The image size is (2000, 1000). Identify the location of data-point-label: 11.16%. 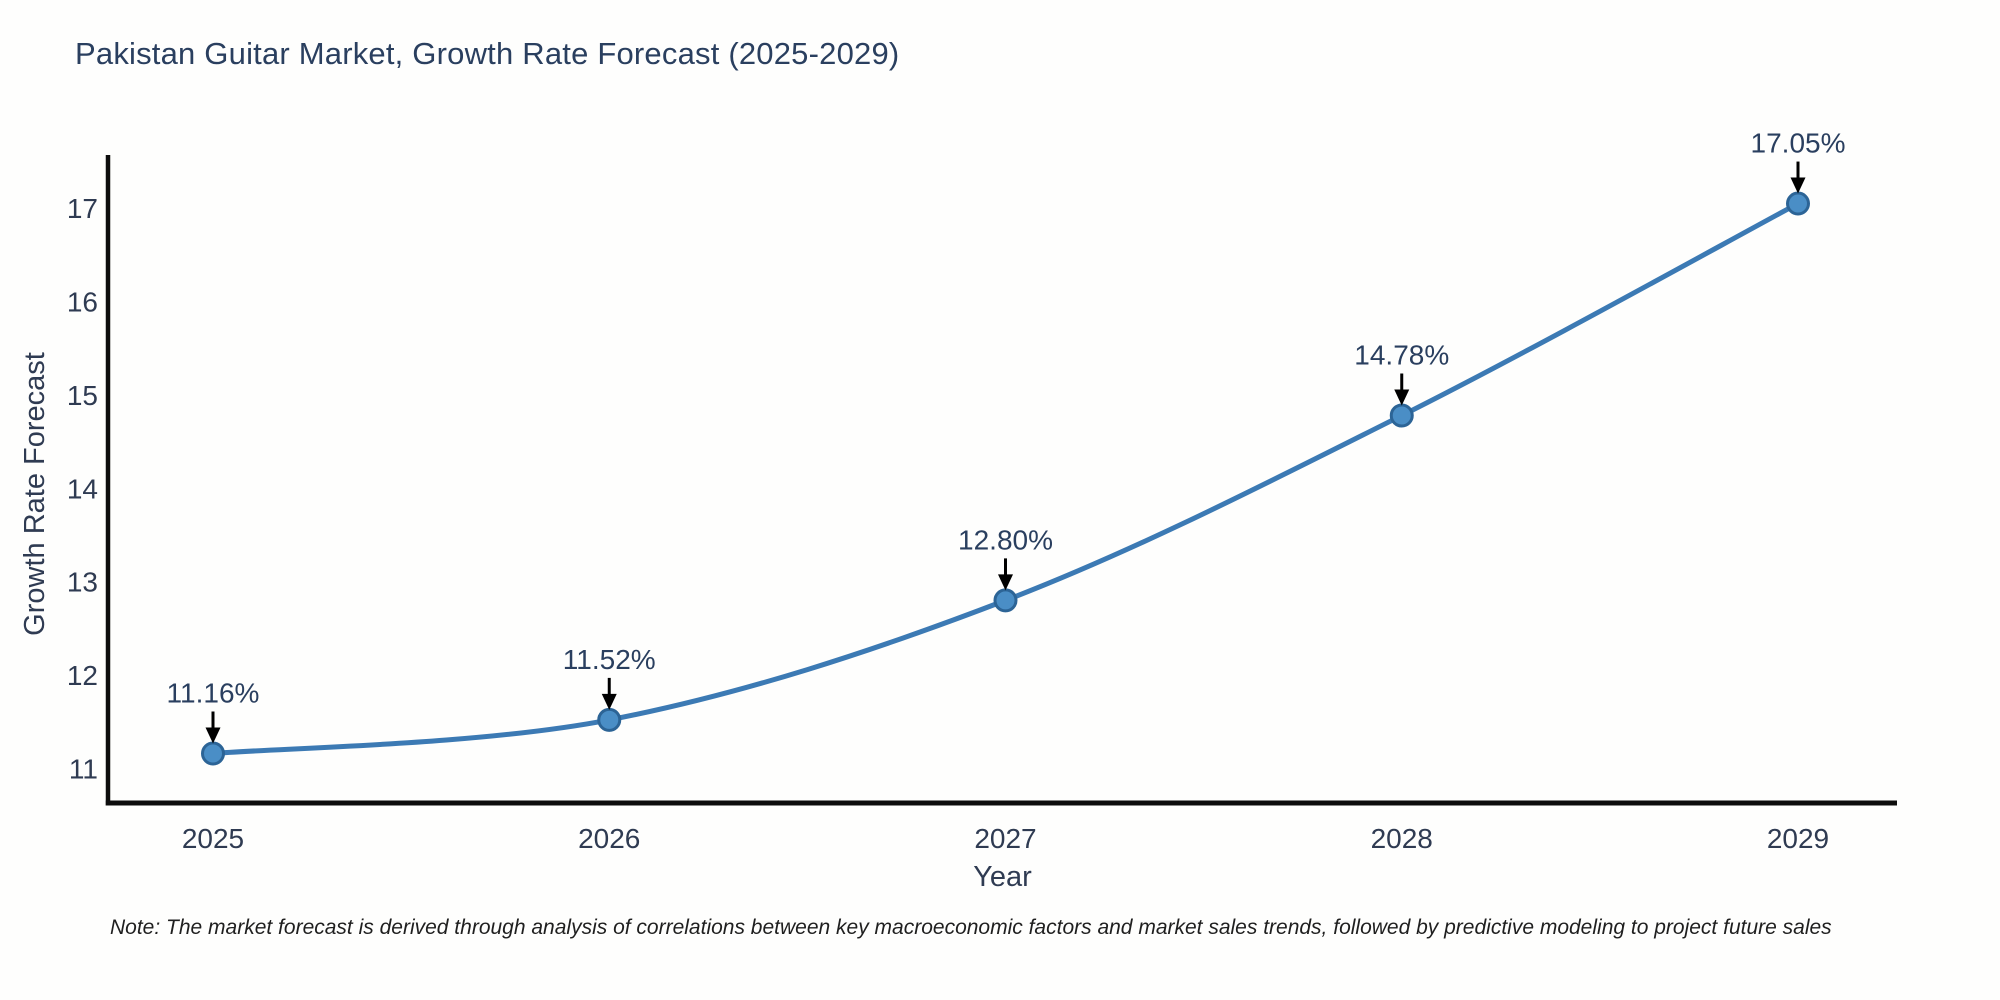
(213, 693).